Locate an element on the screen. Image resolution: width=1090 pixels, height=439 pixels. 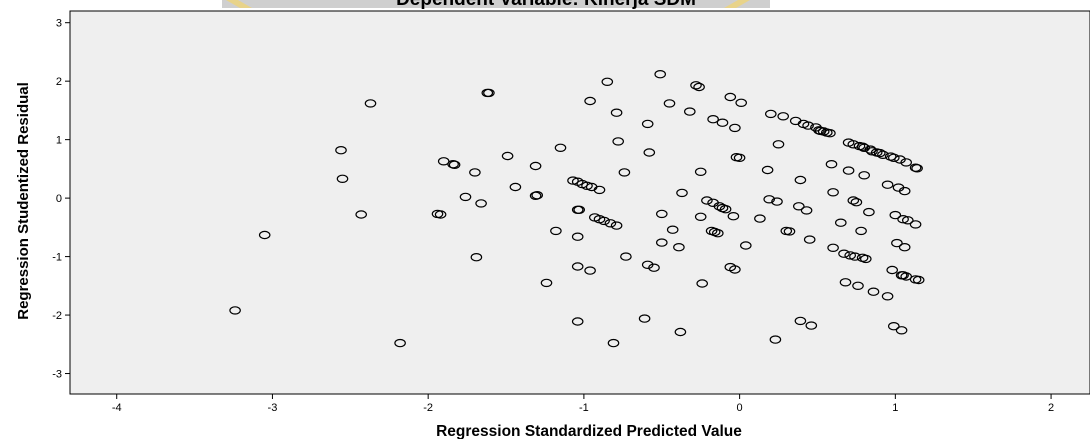
x-axis-label: Regression Standardized Predicted Value is located at coordinates (589, 431).